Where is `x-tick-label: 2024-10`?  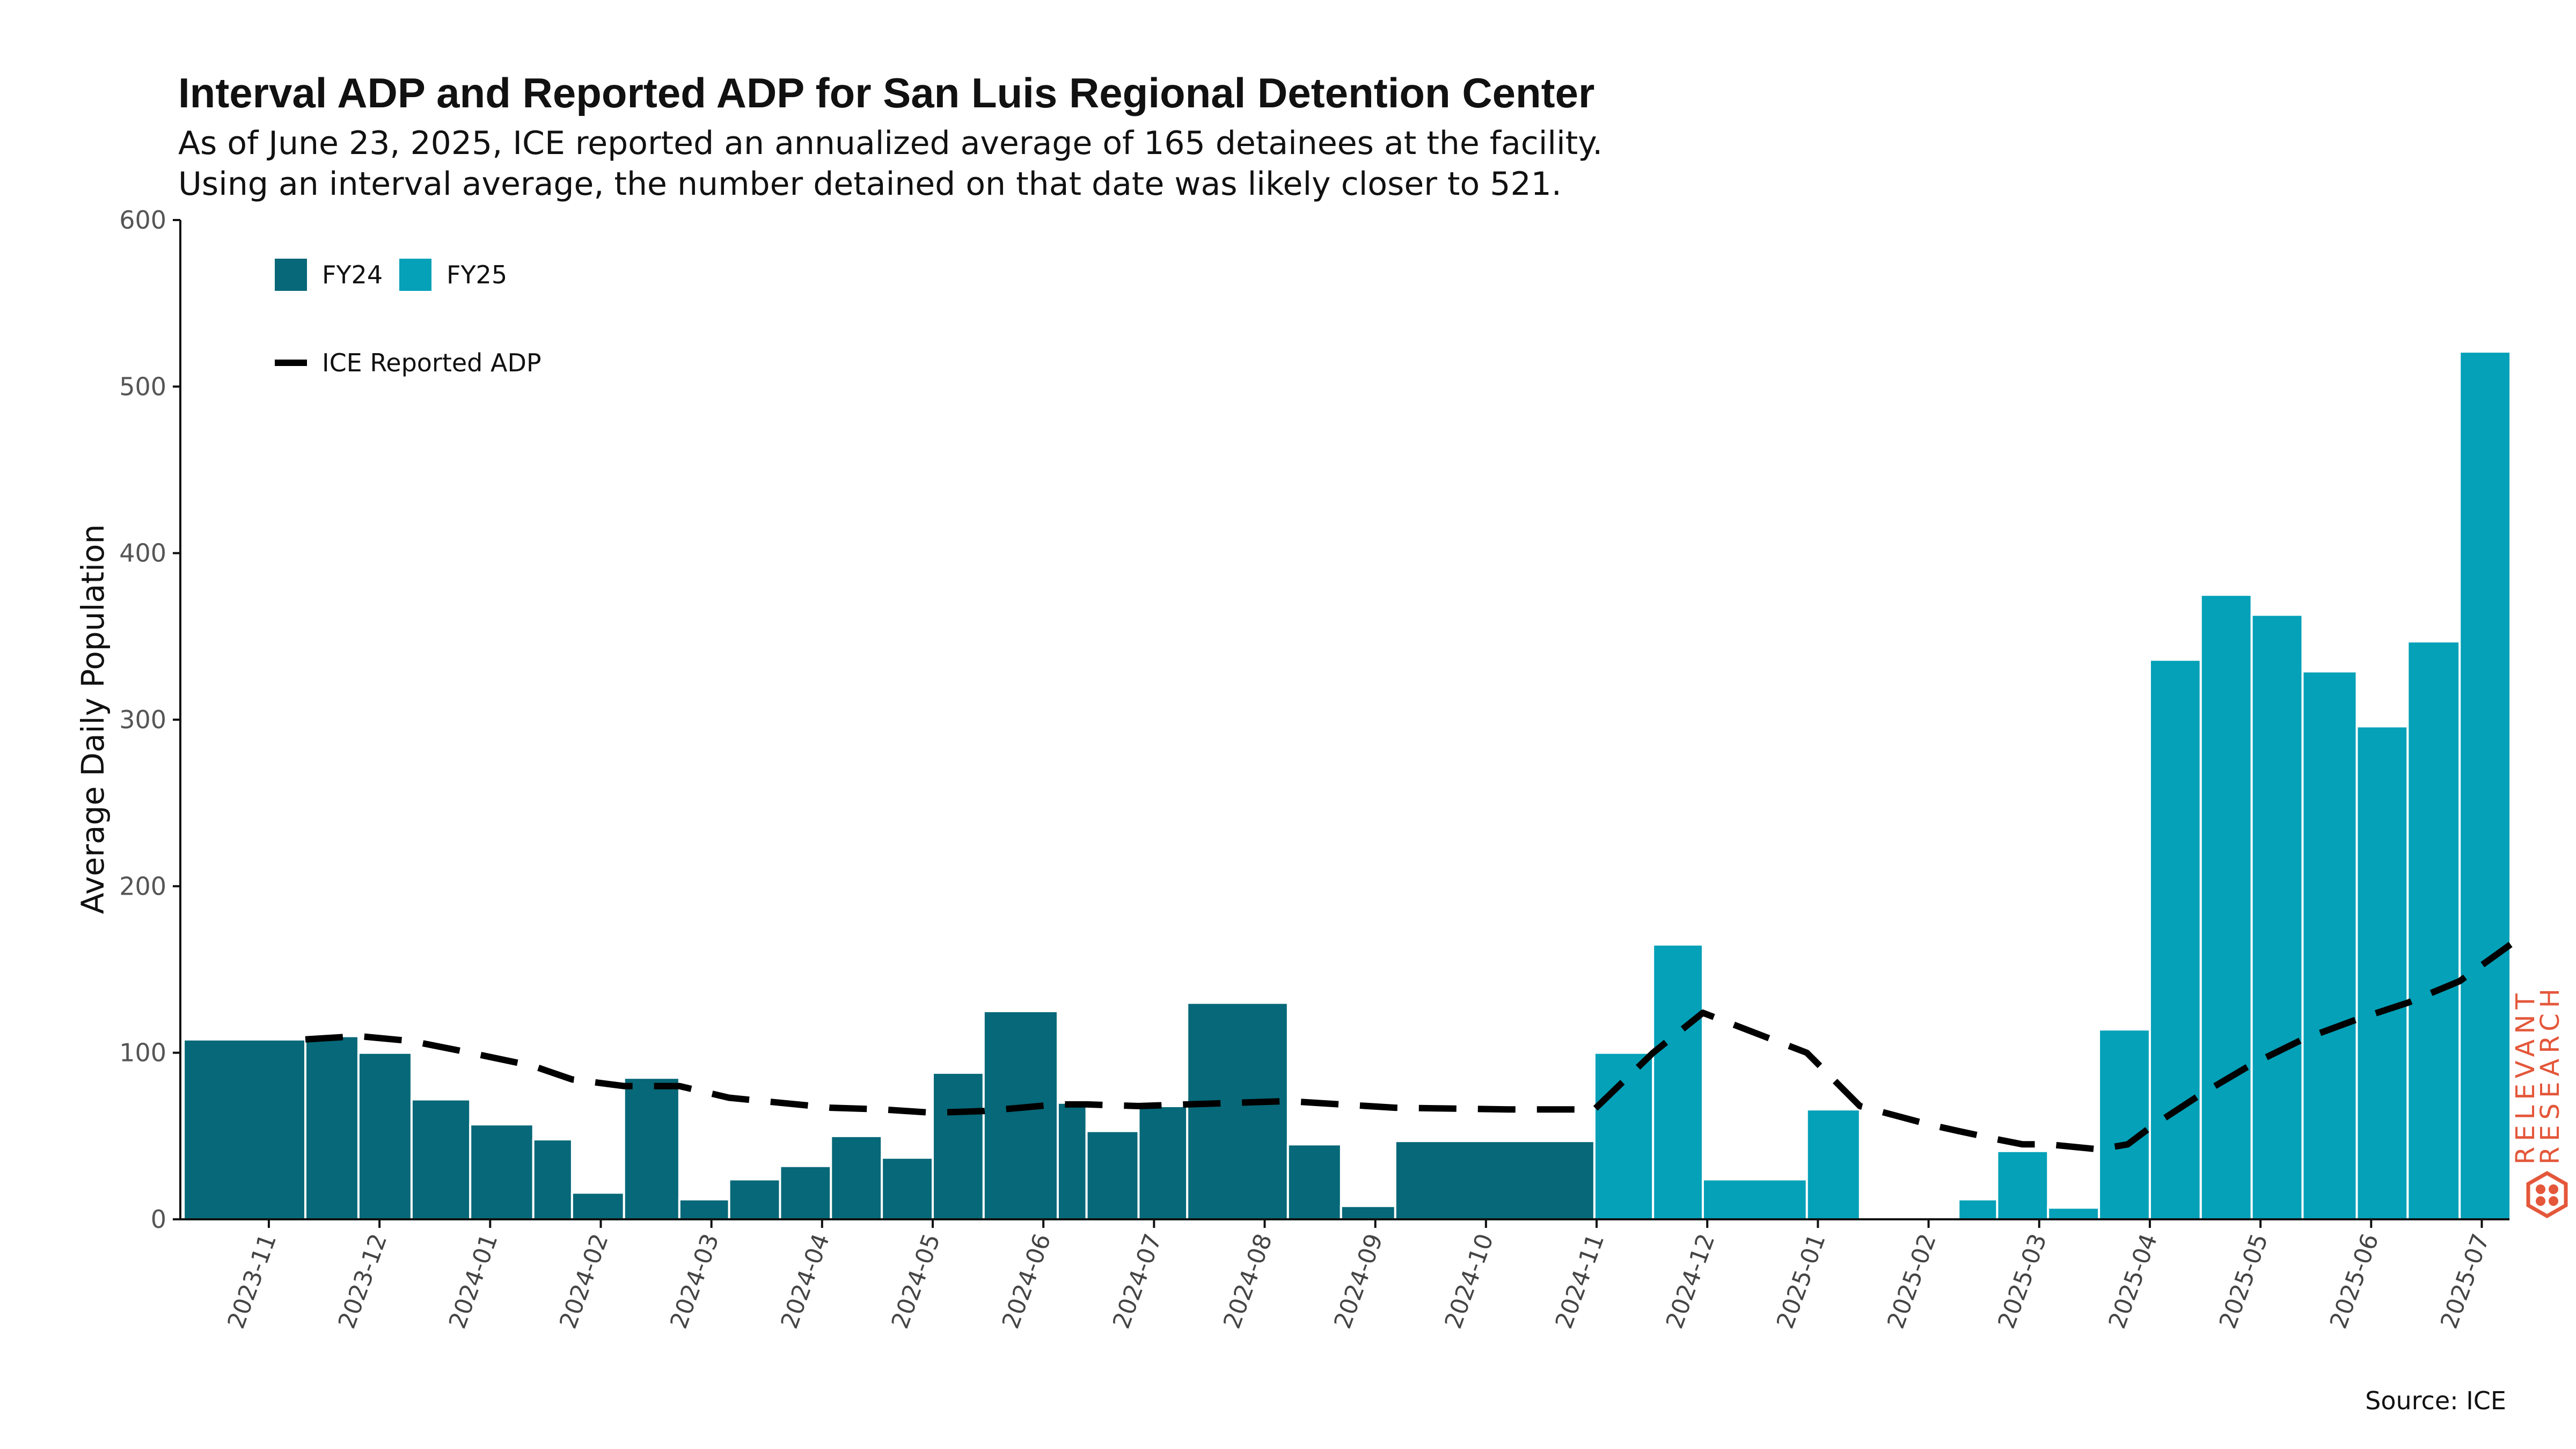
x-tick-label: 2024-10 is located at coordinates (1469, 1281).